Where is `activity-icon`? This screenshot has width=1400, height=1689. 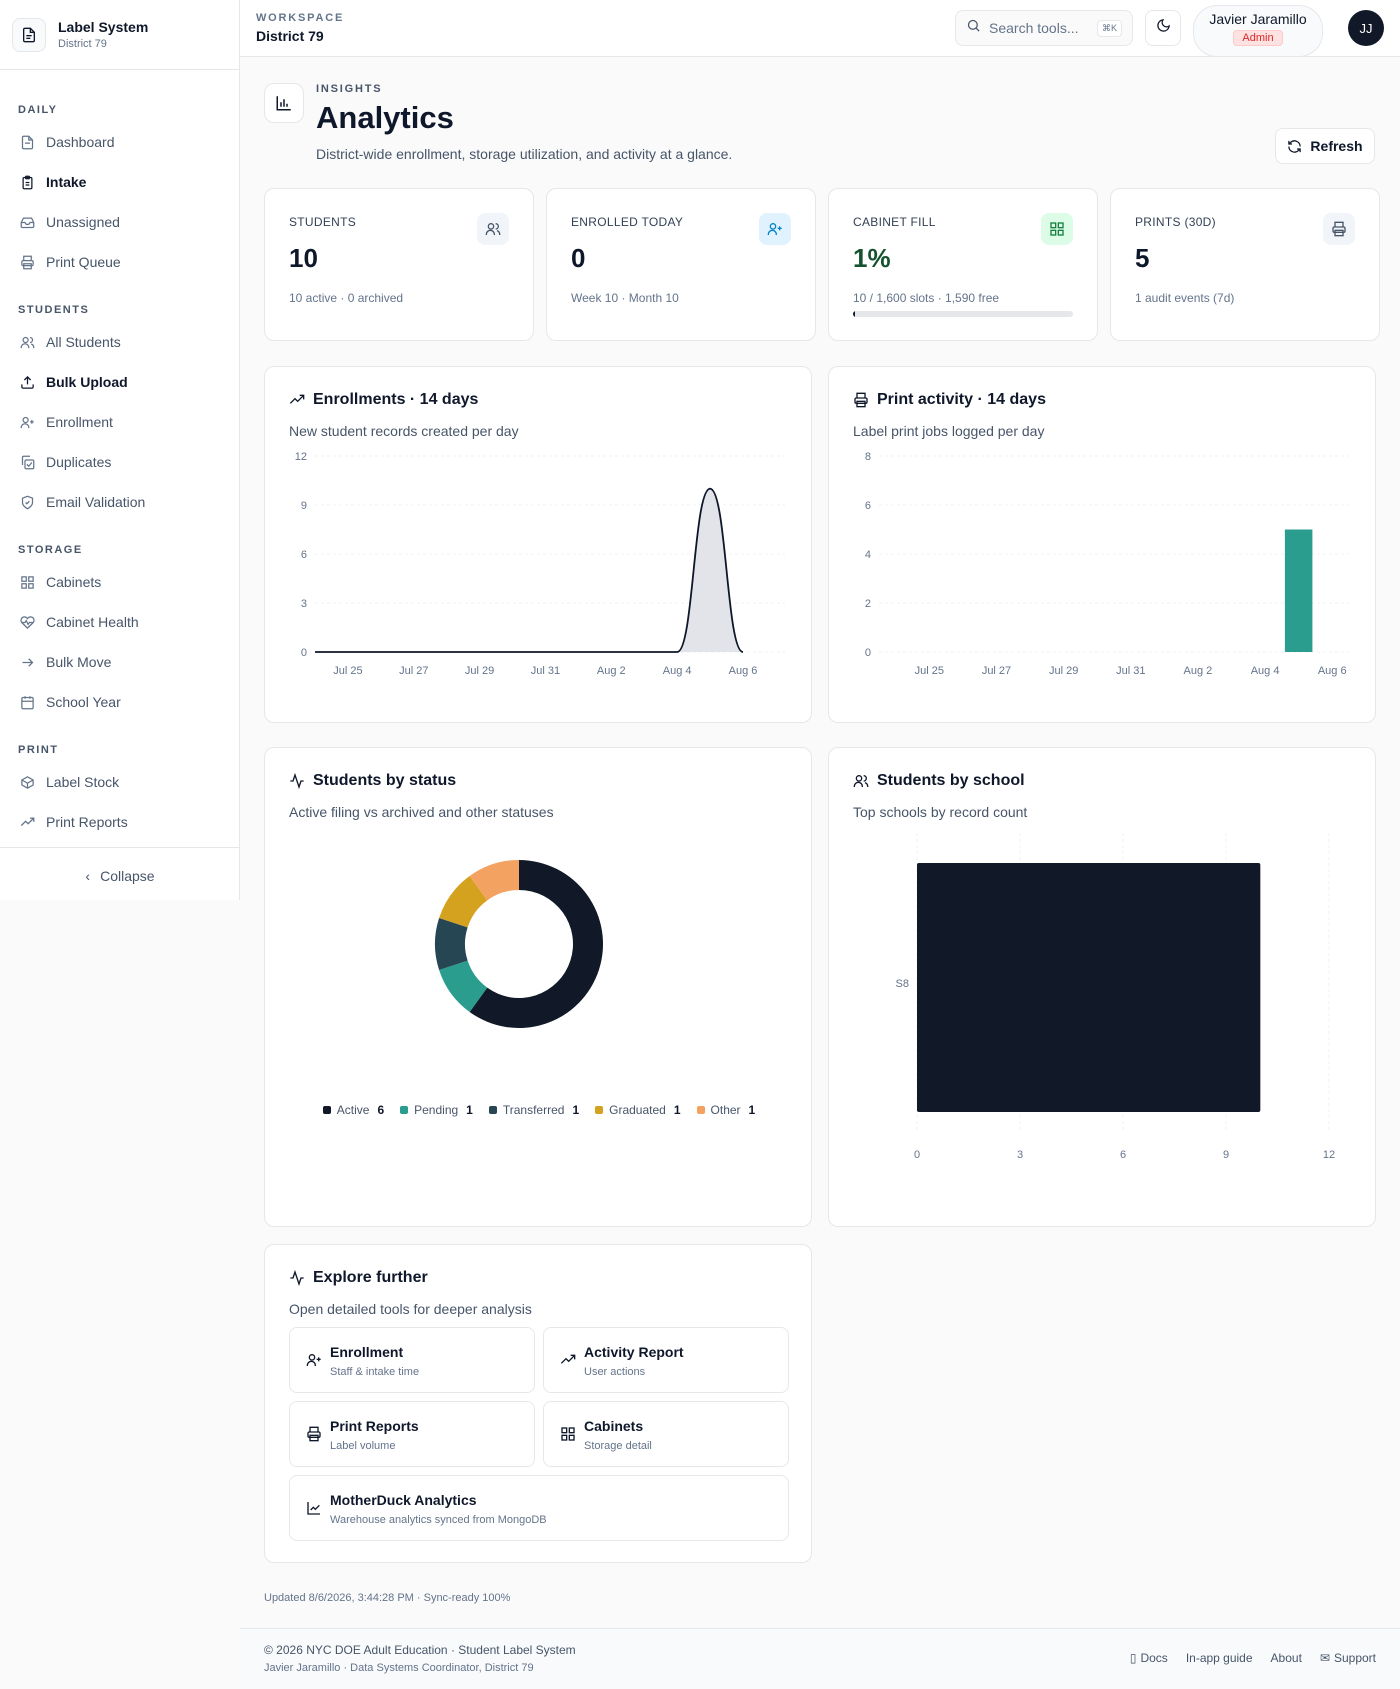 activity-icon is located at coordinates (297, 1278).